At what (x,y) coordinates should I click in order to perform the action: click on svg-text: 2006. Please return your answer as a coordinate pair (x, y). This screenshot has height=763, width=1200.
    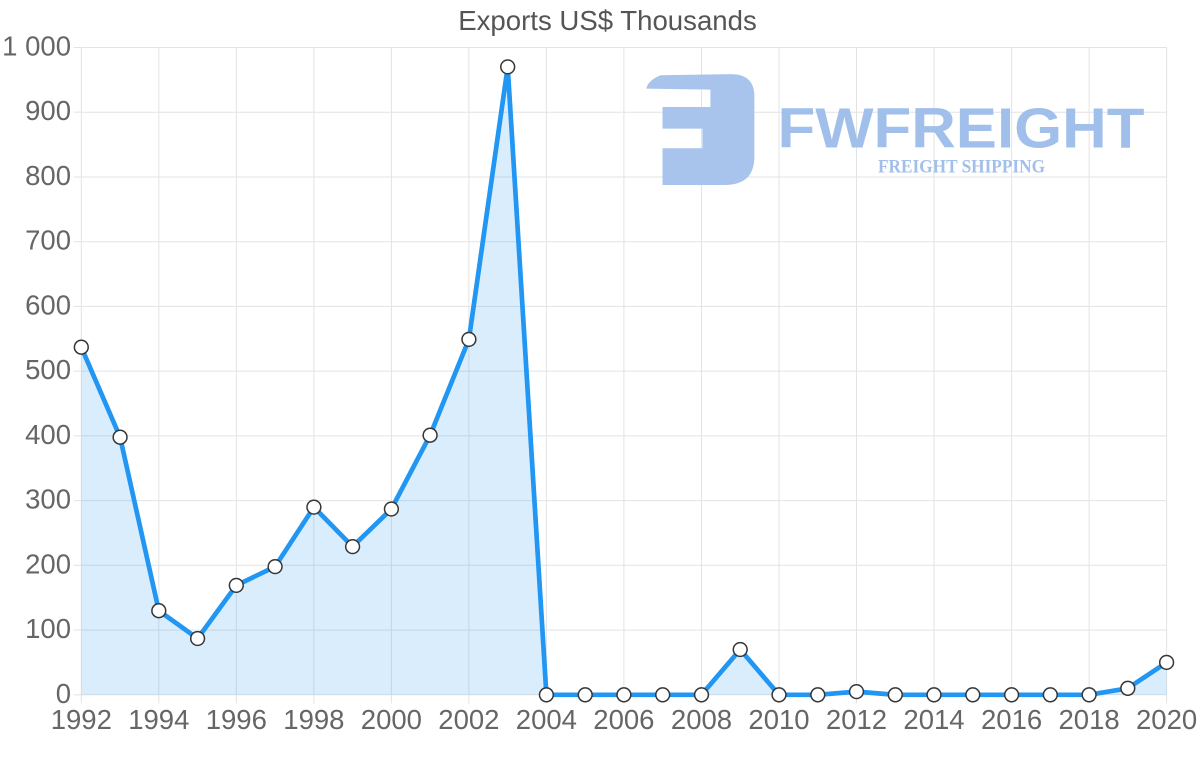
    Looking at the image, I should click on (623, 719).